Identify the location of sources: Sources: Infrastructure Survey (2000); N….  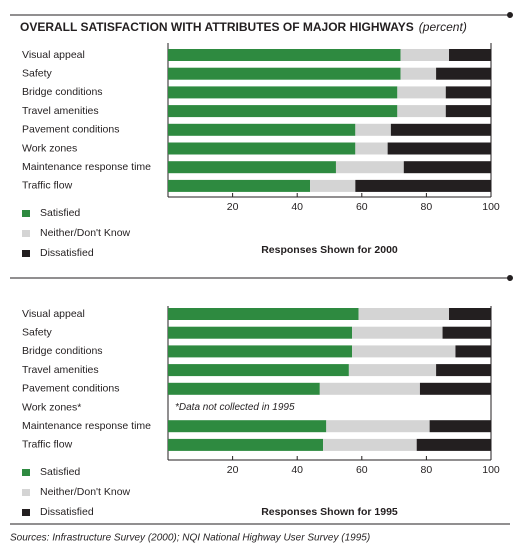
(190, 538).